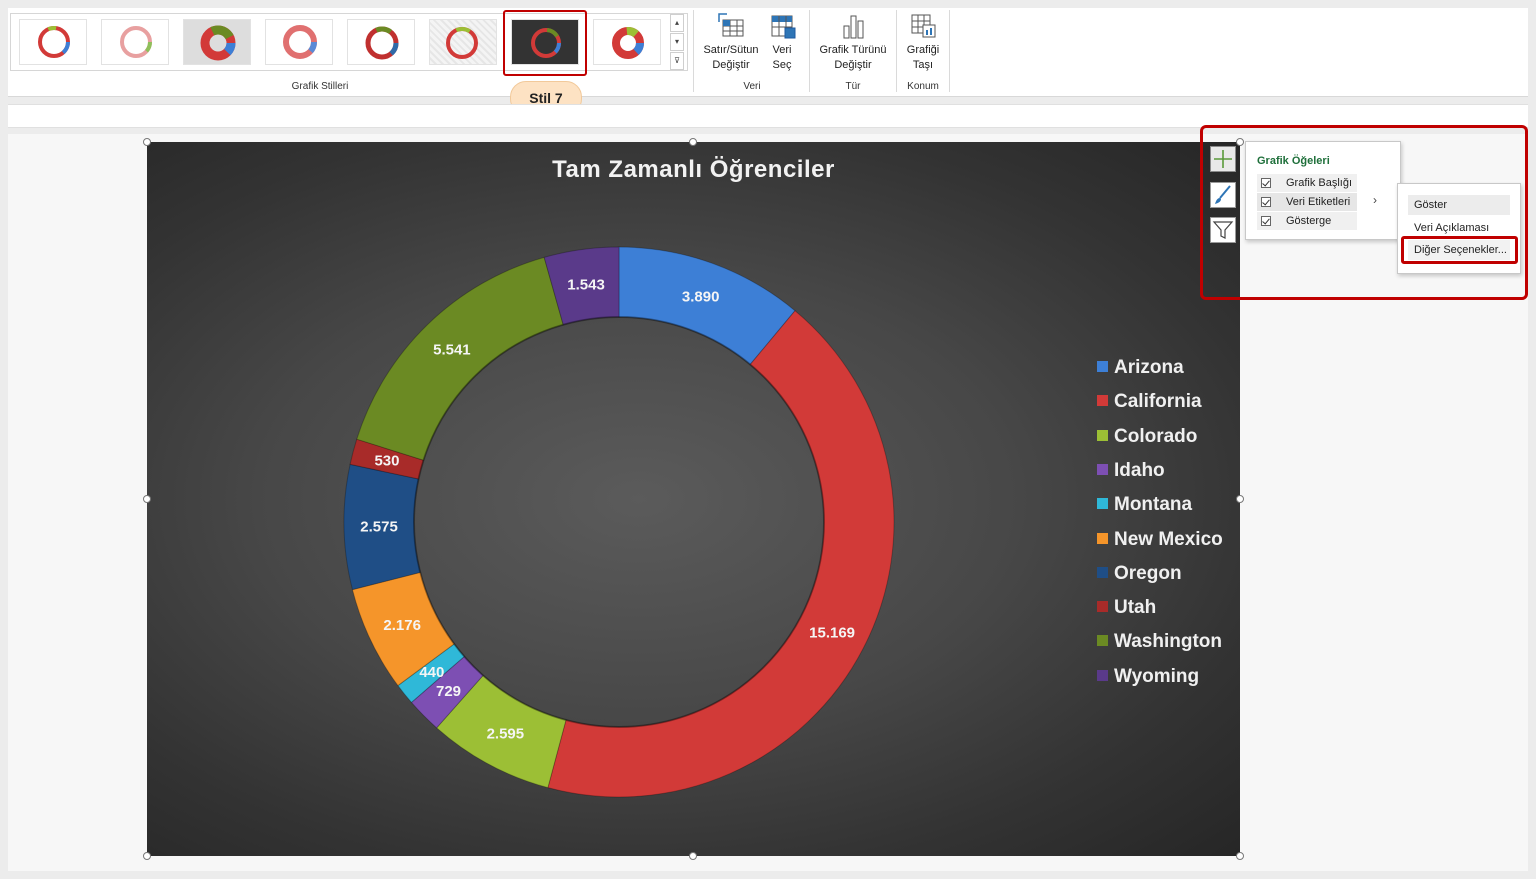 The width and height of the screenshot is (1536, 879). Describe the element at coordinates (752, 86) in the screenshot. I see `group-label-data: Veri` at that location.